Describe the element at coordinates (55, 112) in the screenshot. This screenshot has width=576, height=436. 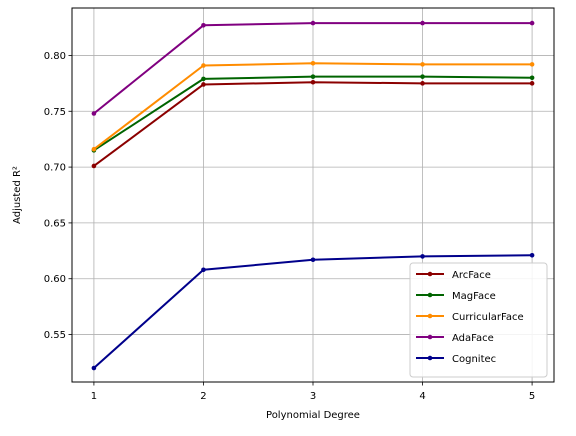
I see `y-tick-label: 0.75` at that location.